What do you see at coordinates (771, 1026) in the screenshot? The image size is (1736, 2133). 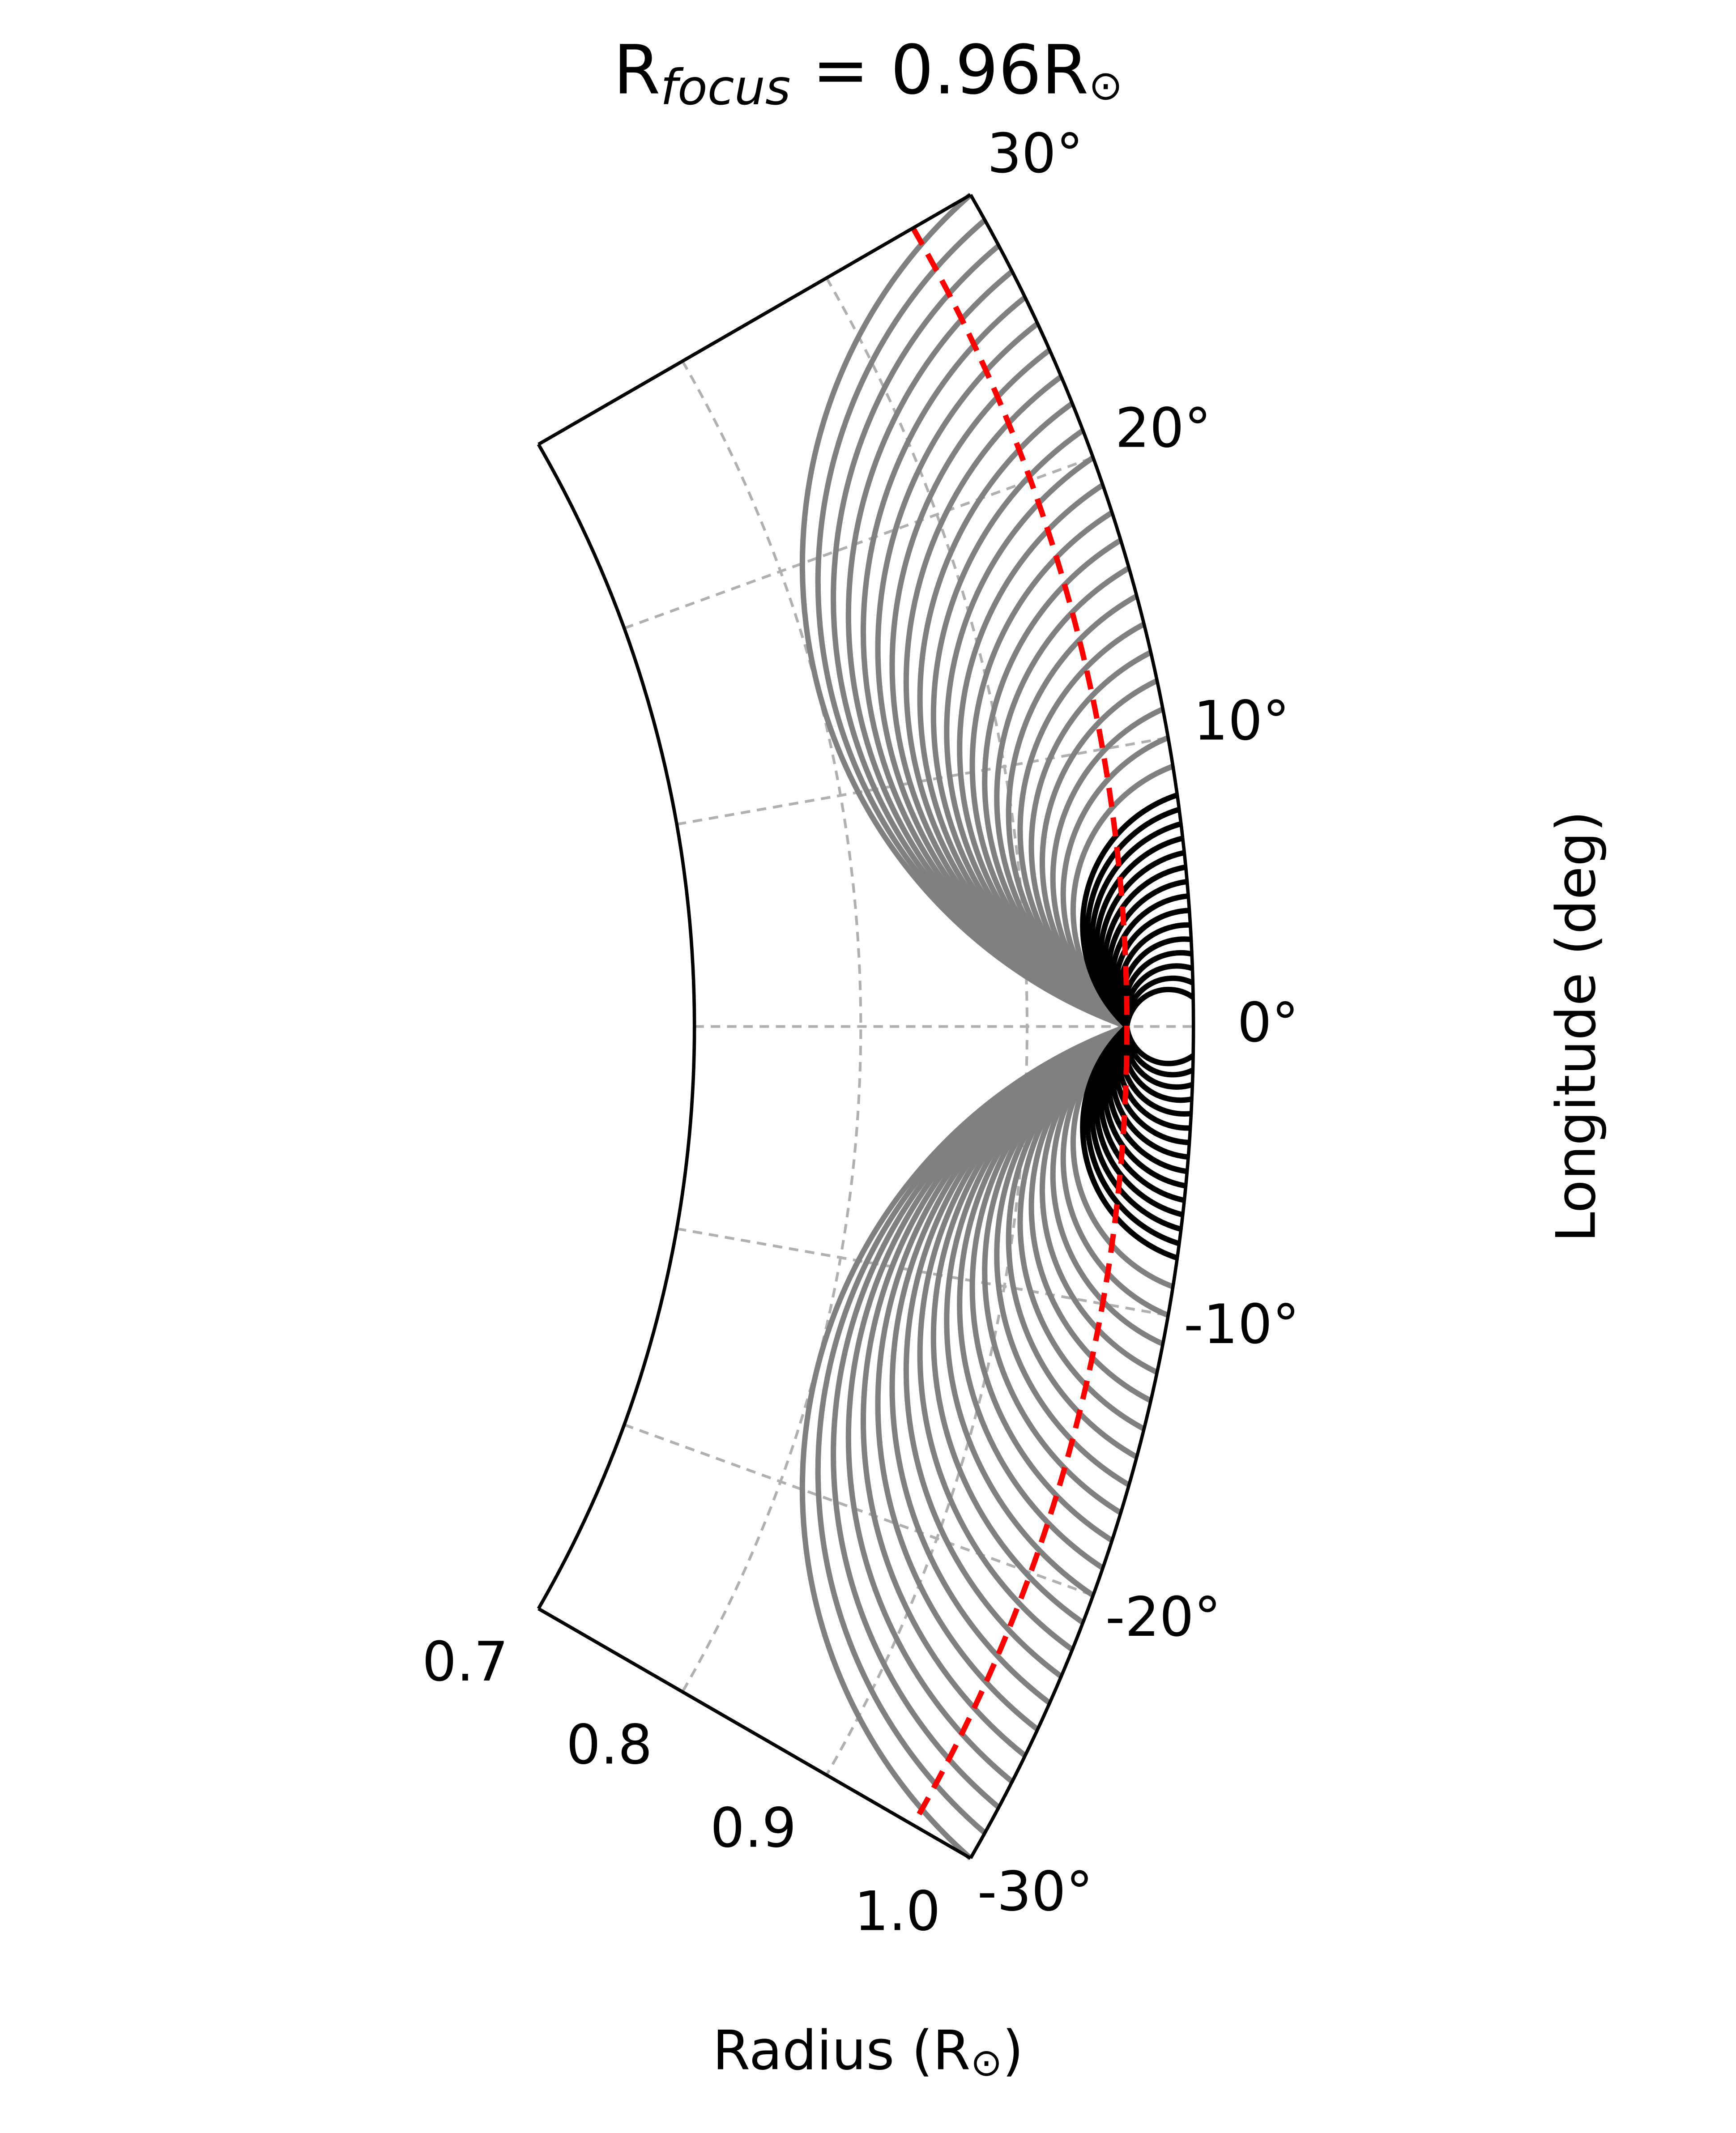 I see `r-grid-line` at bounding box center [771, 1026].